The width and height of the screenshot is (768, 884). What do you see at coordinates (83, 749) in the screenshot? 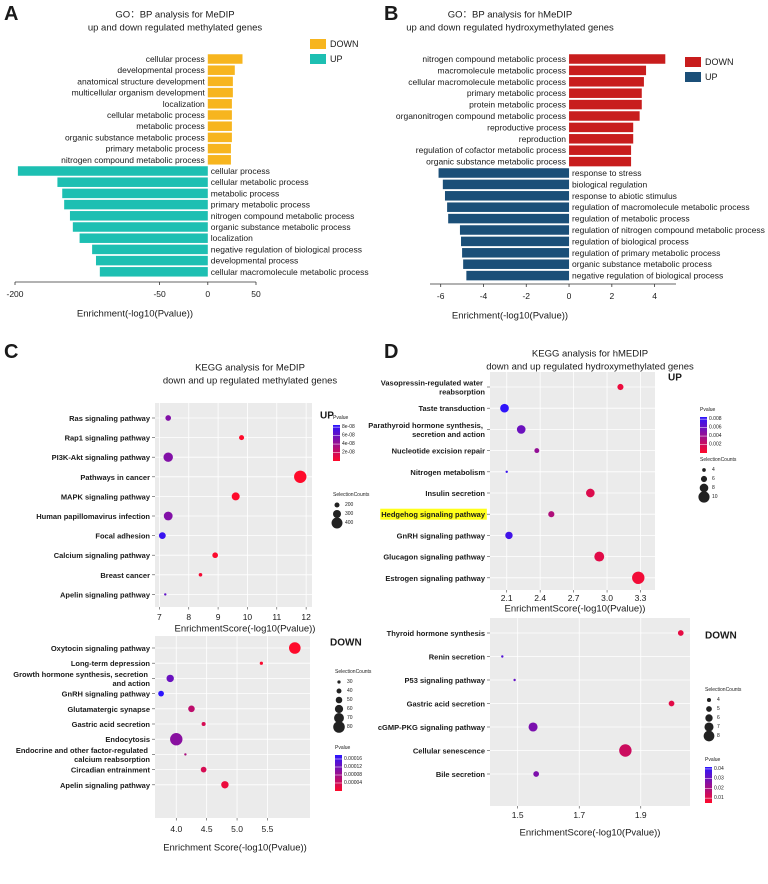
I see `category-label-line: Endocrine and other factor-regulated` at bounding box center [83, 749].